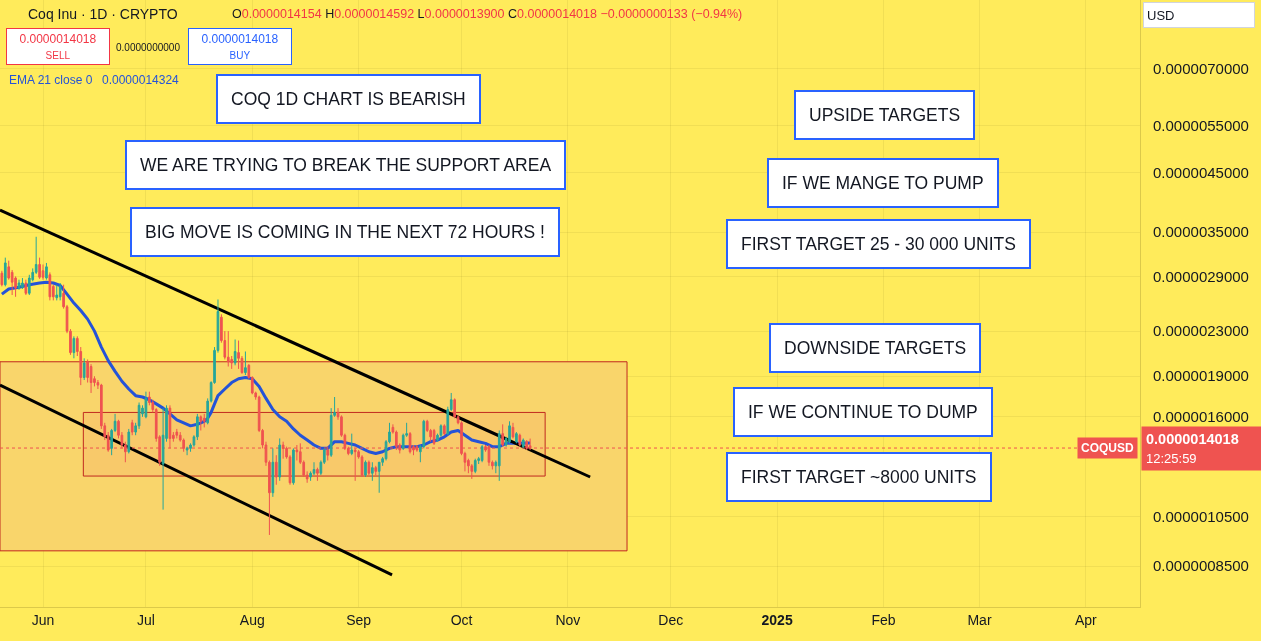 The image size is (1261, 641). I want to click on y-tick-label: 0.0000016000, so click(1201, 417).